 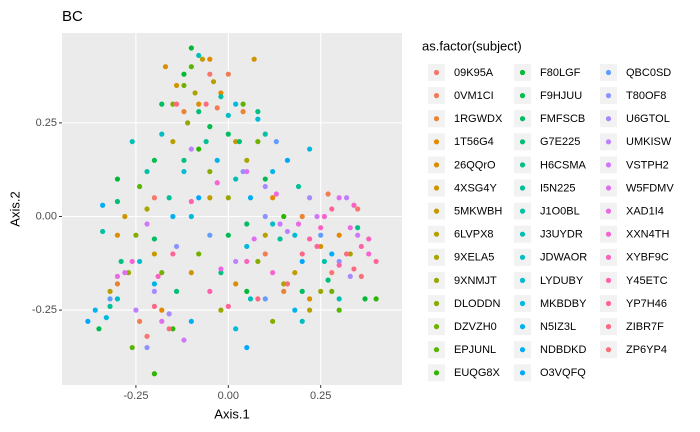 What do you see at coordinates (560, 73) in the screenshot?
I see `legend-label: F80LGF` at bounding box center [560, 73].